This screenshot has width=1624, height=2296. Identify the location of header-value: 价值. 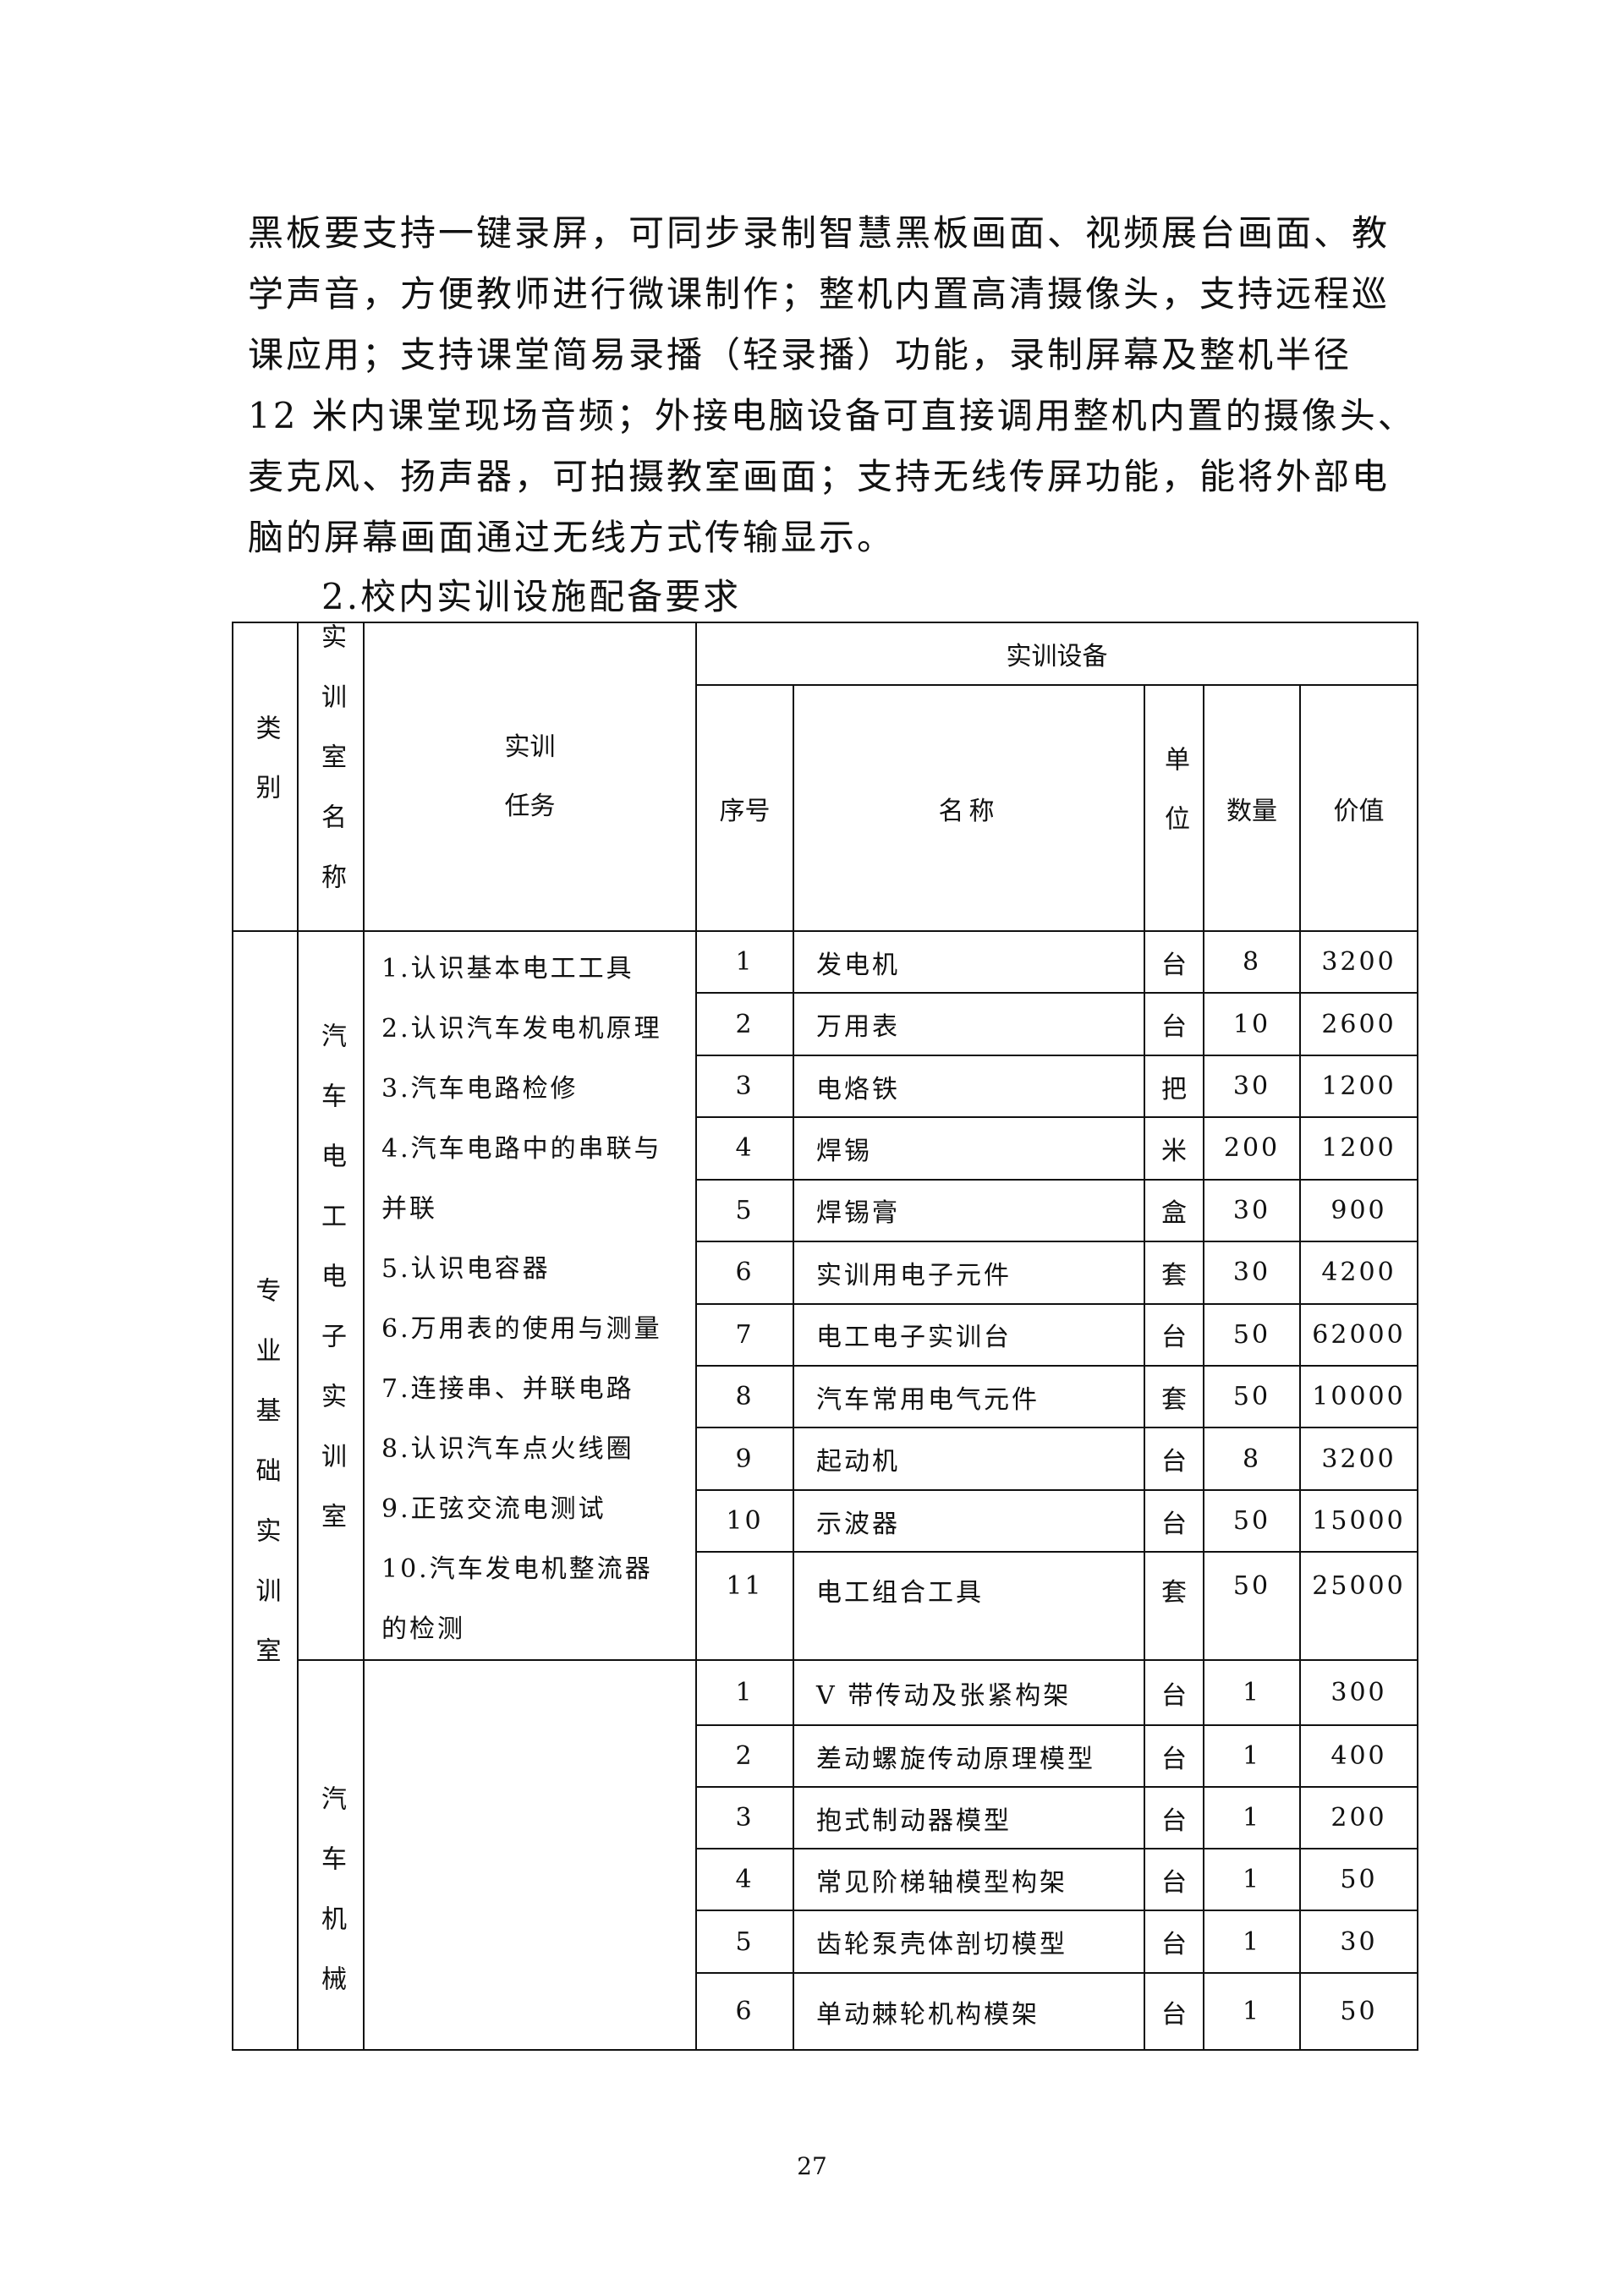
(1359, 808).